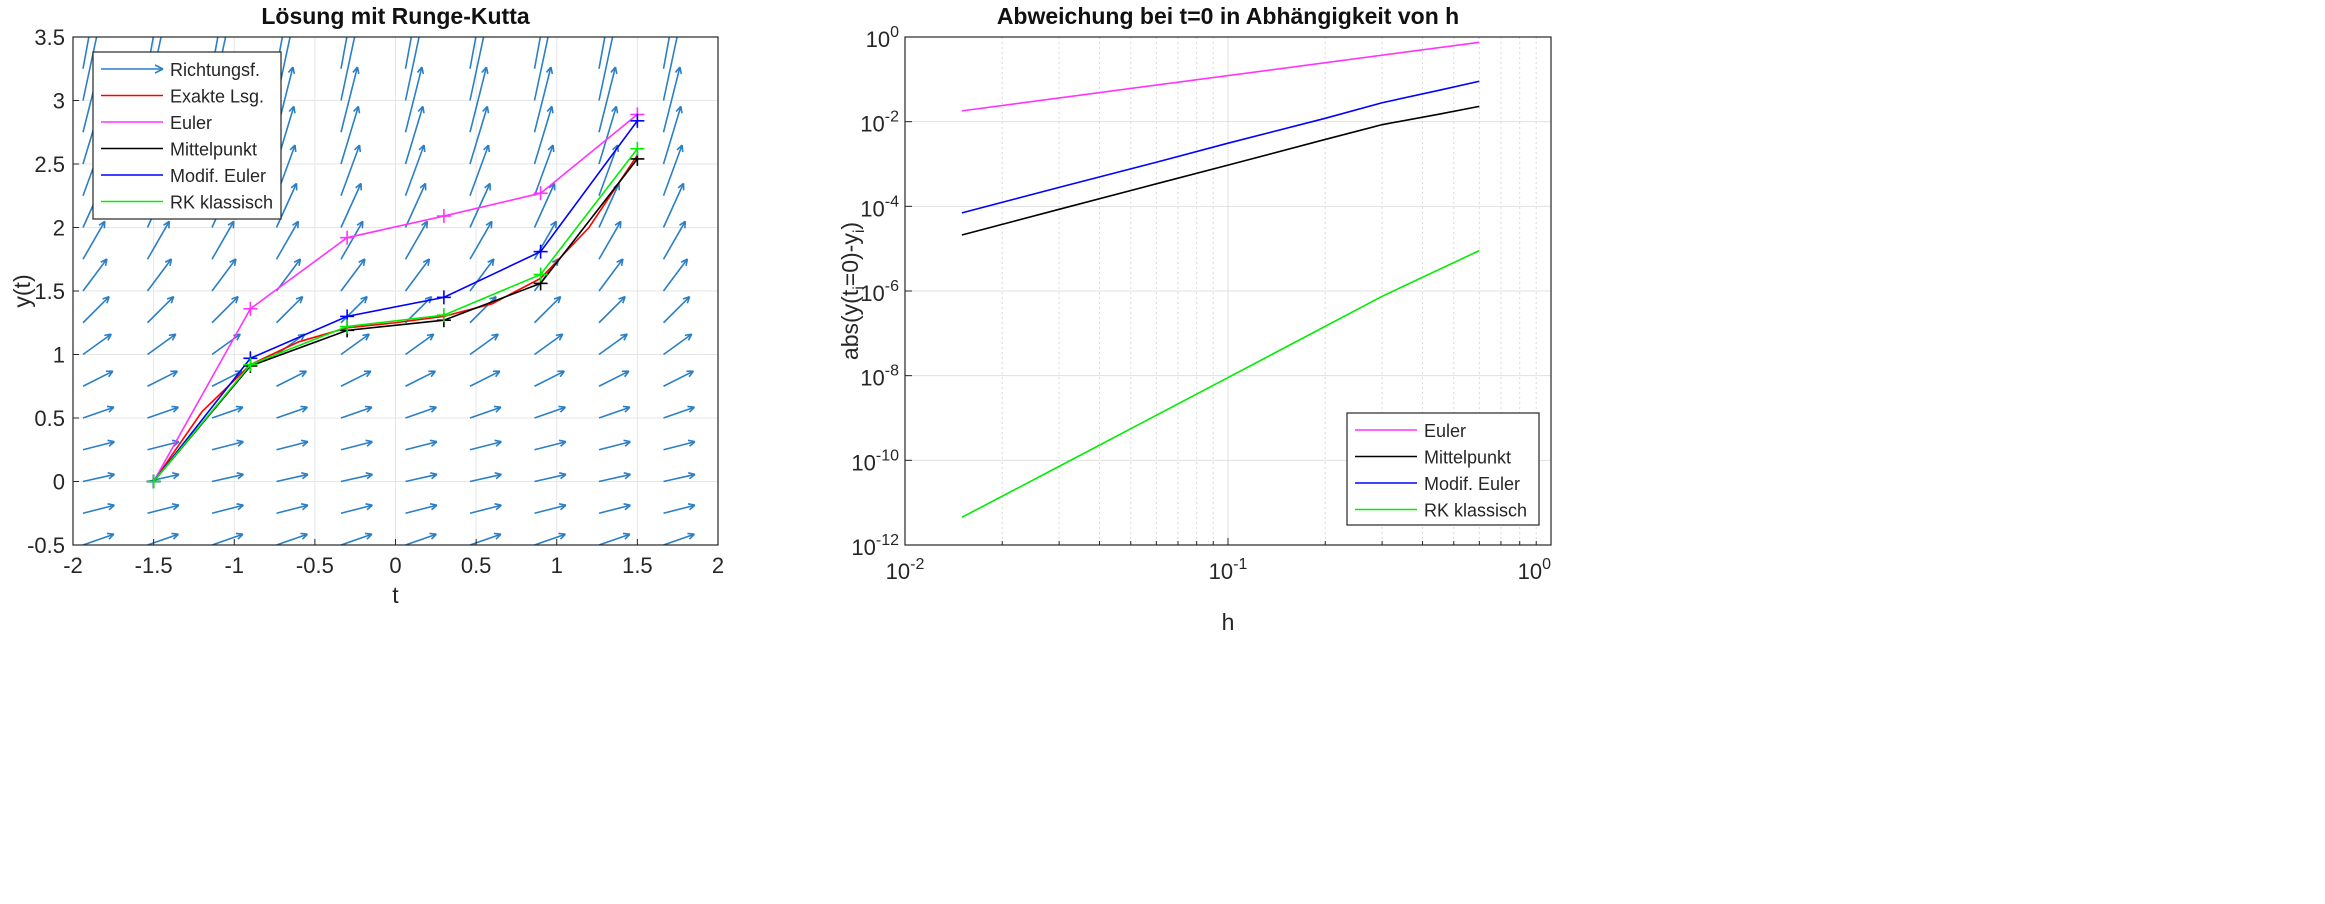 This screenshot has width=2325, height=904. I want to click on y-tick-label: 10⁻¹², so click(875, 546).